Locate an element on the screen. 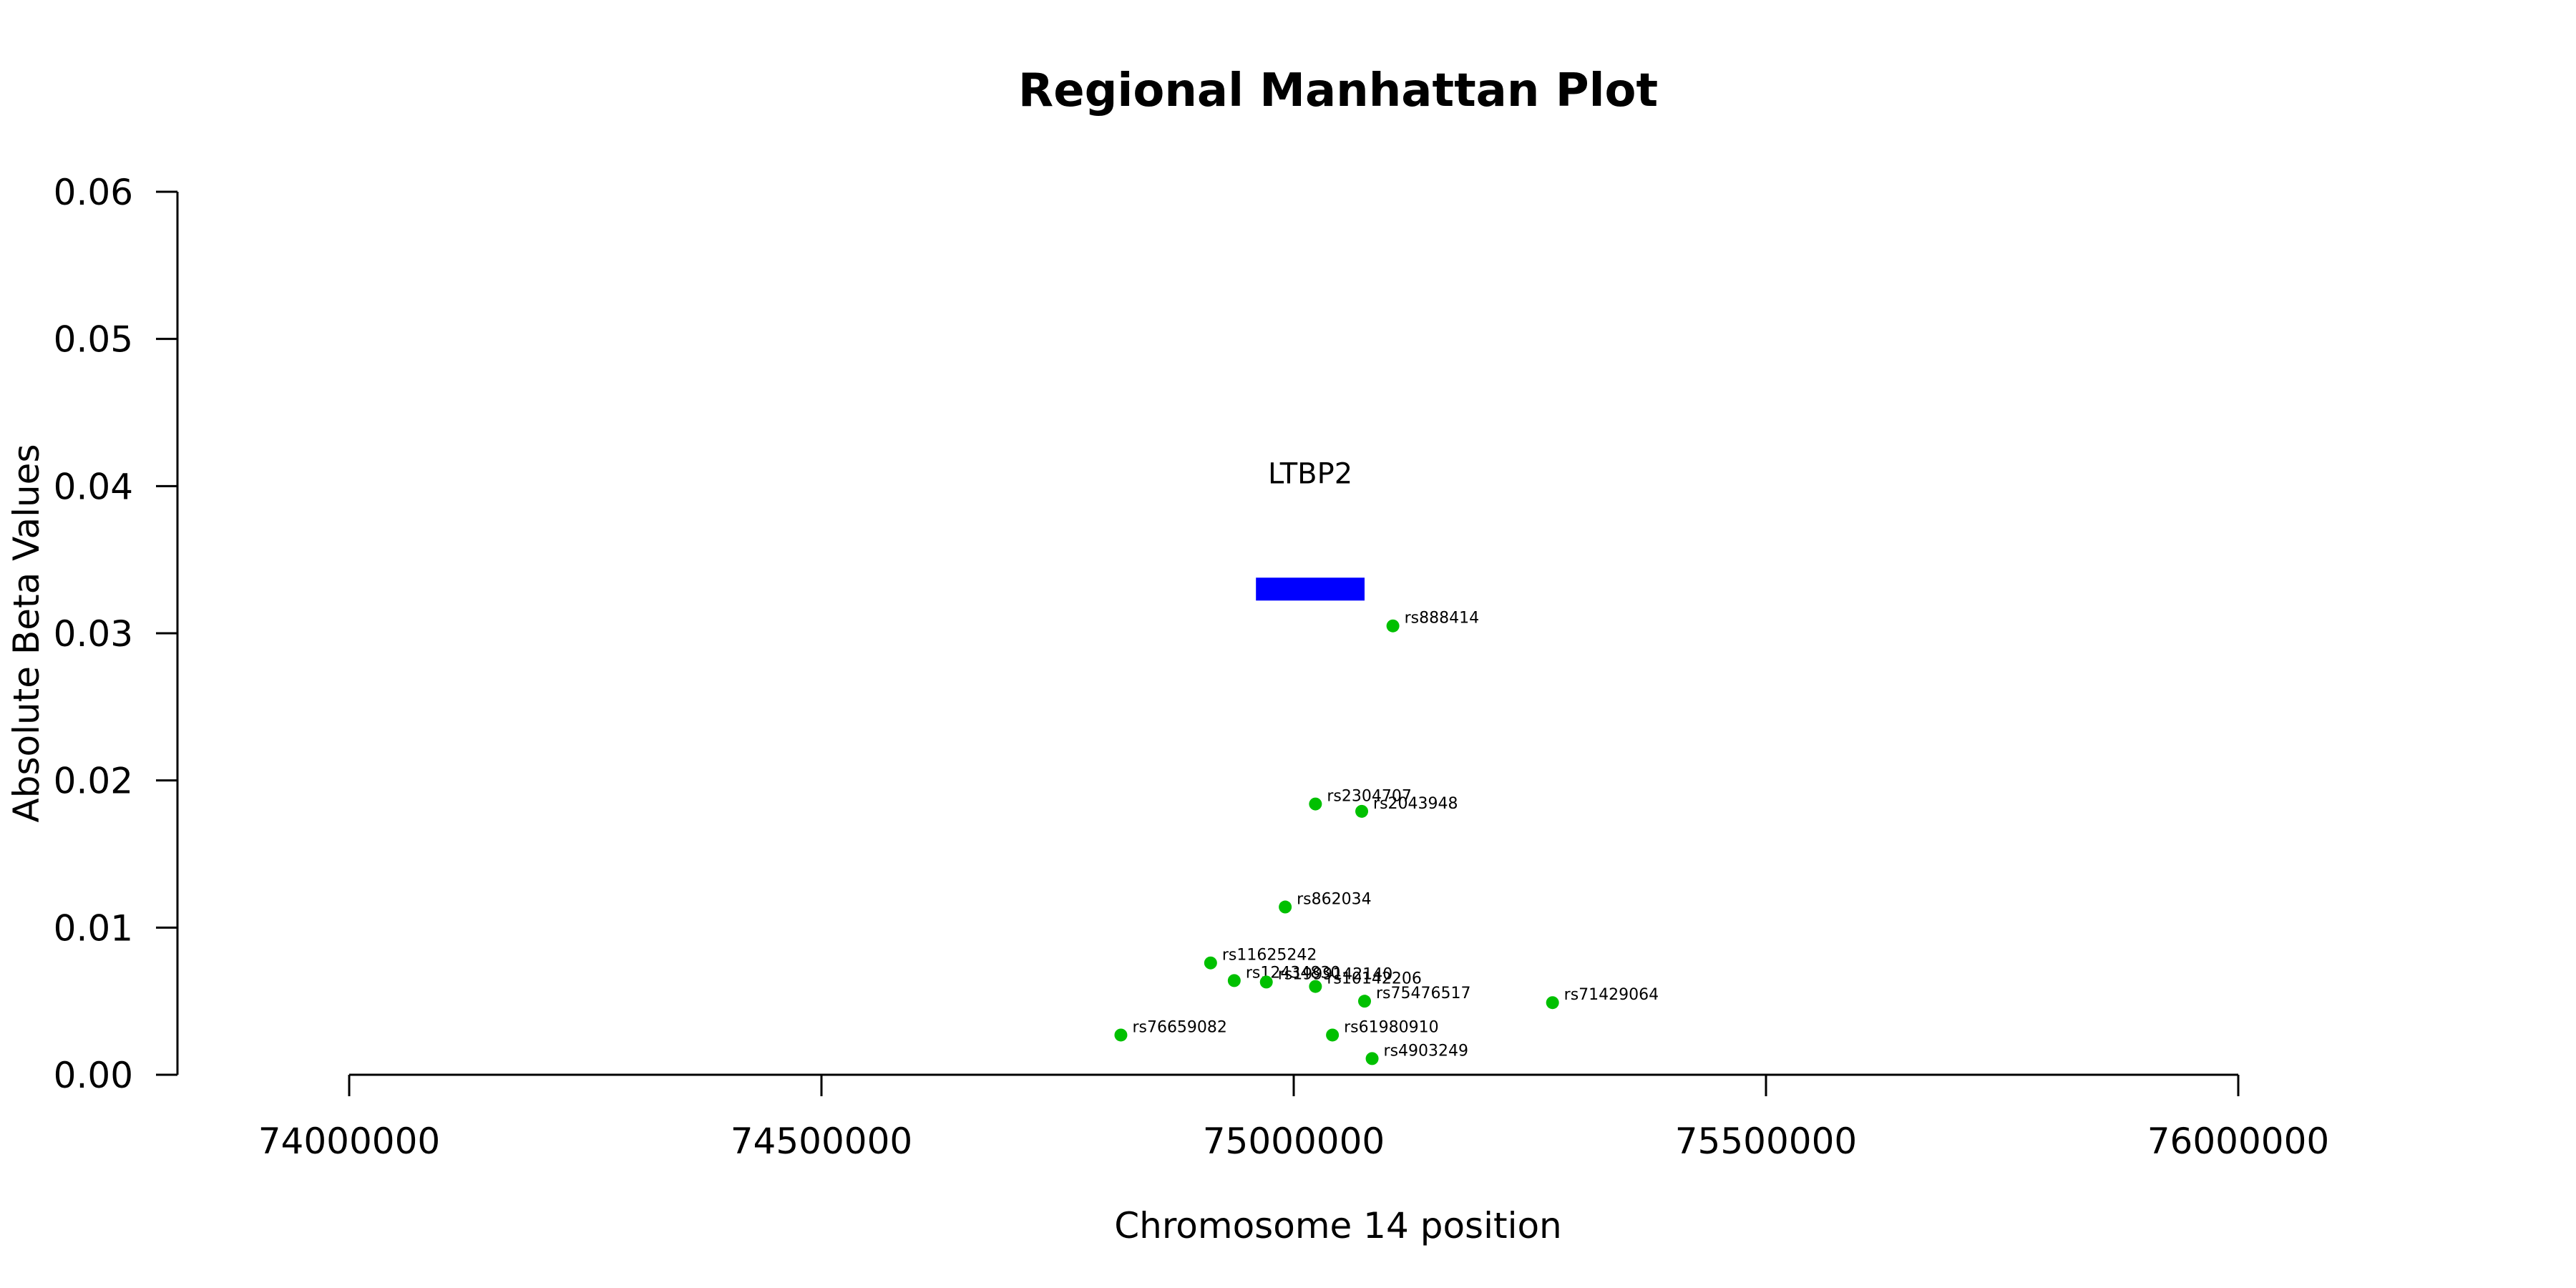 The height and width of the screenshot is (1288, 2576). snp-label: rs1999142140 is located at coordinates (1335, 974).